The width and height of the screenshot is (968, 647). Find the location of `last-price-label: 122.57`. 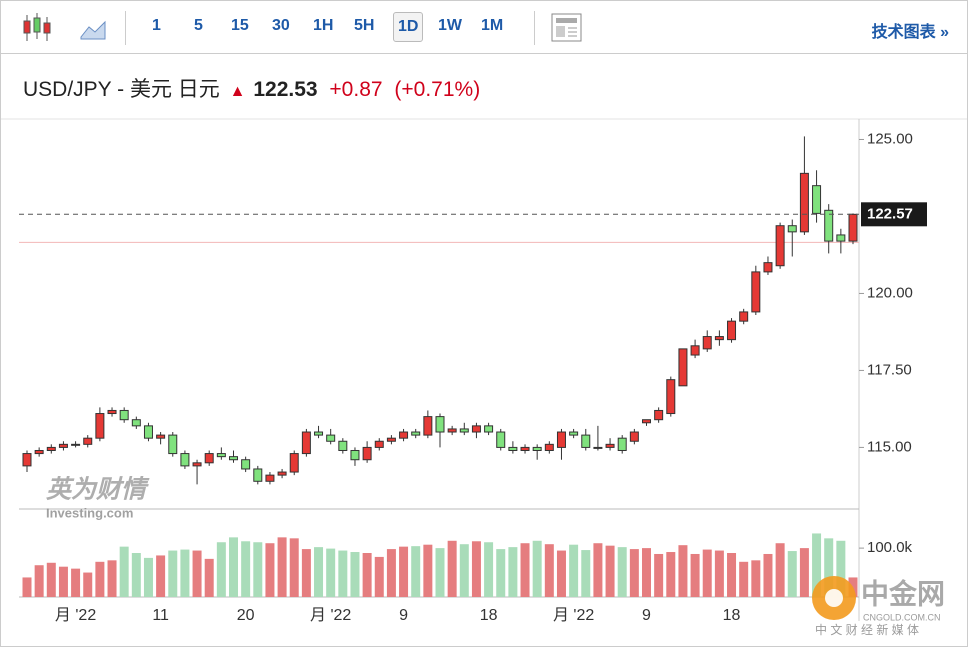

last-price-label: 122.57 is located at coordinates (890, 213).